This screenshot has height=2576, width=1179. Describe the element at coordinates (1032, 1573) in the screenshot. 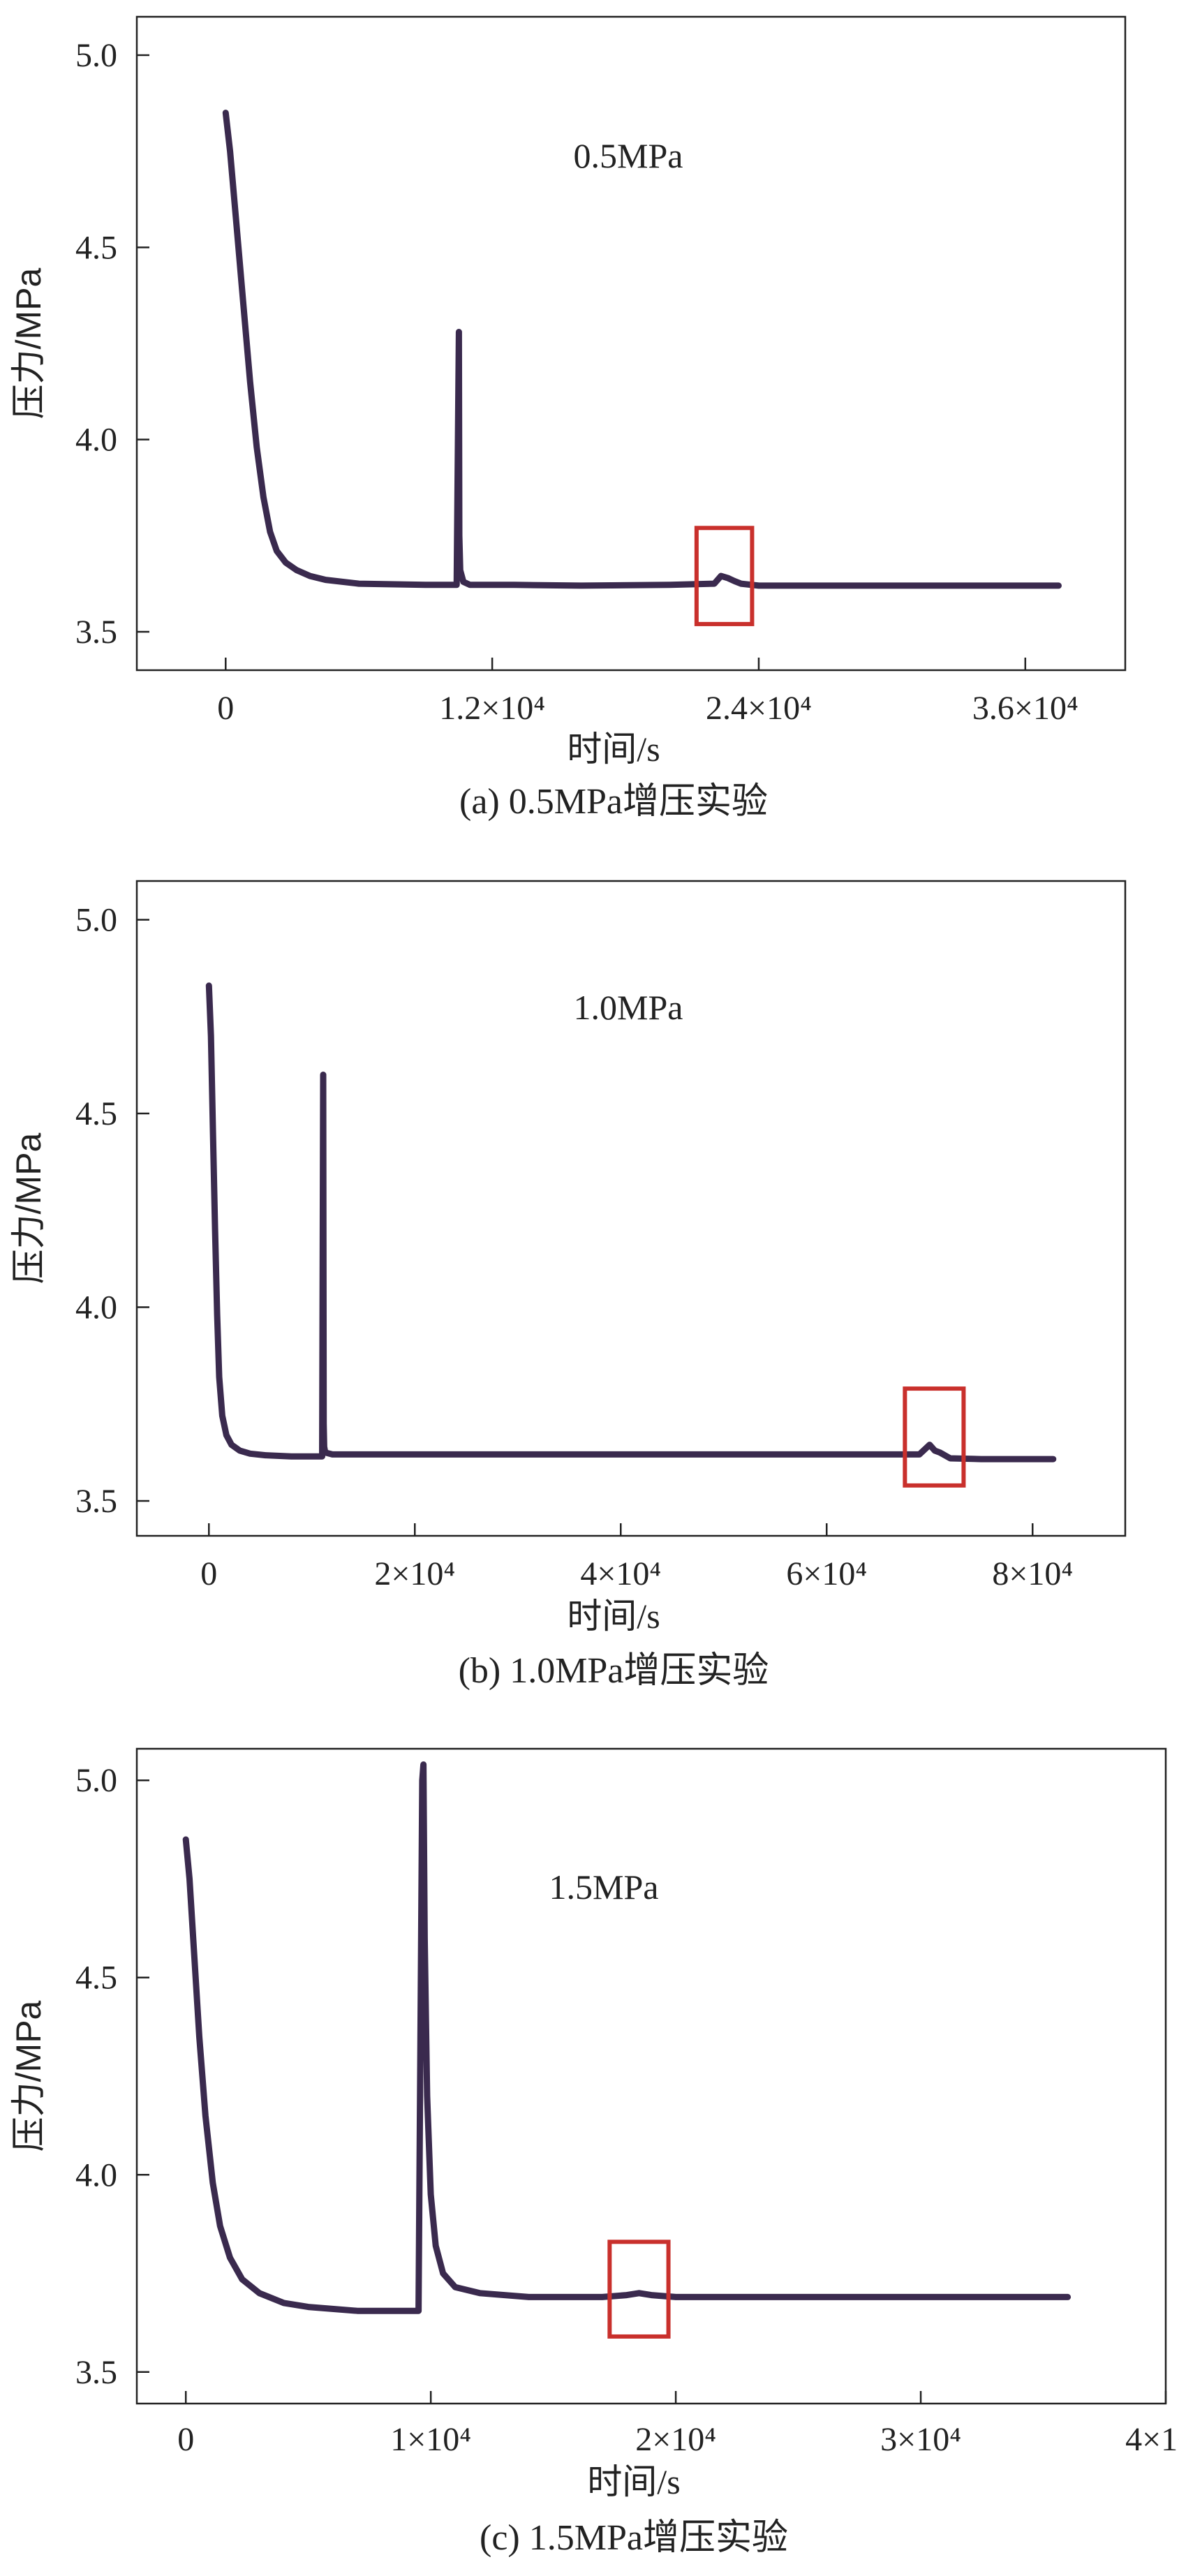

I see `x-tick-label: 8×10⁴` at that location.